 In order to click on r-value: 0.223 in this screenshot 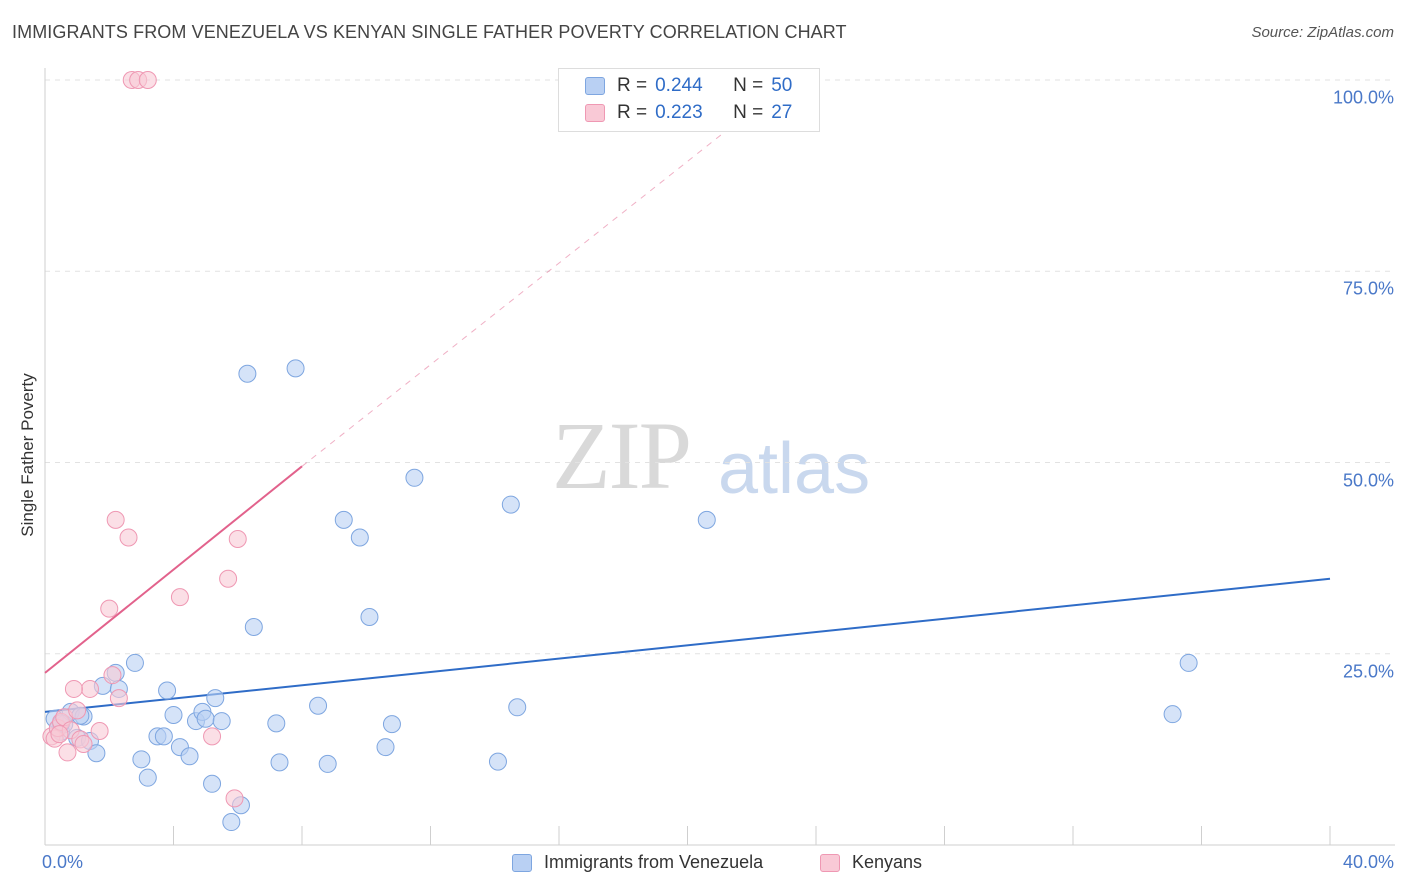, I will do `click(679, 112)`.